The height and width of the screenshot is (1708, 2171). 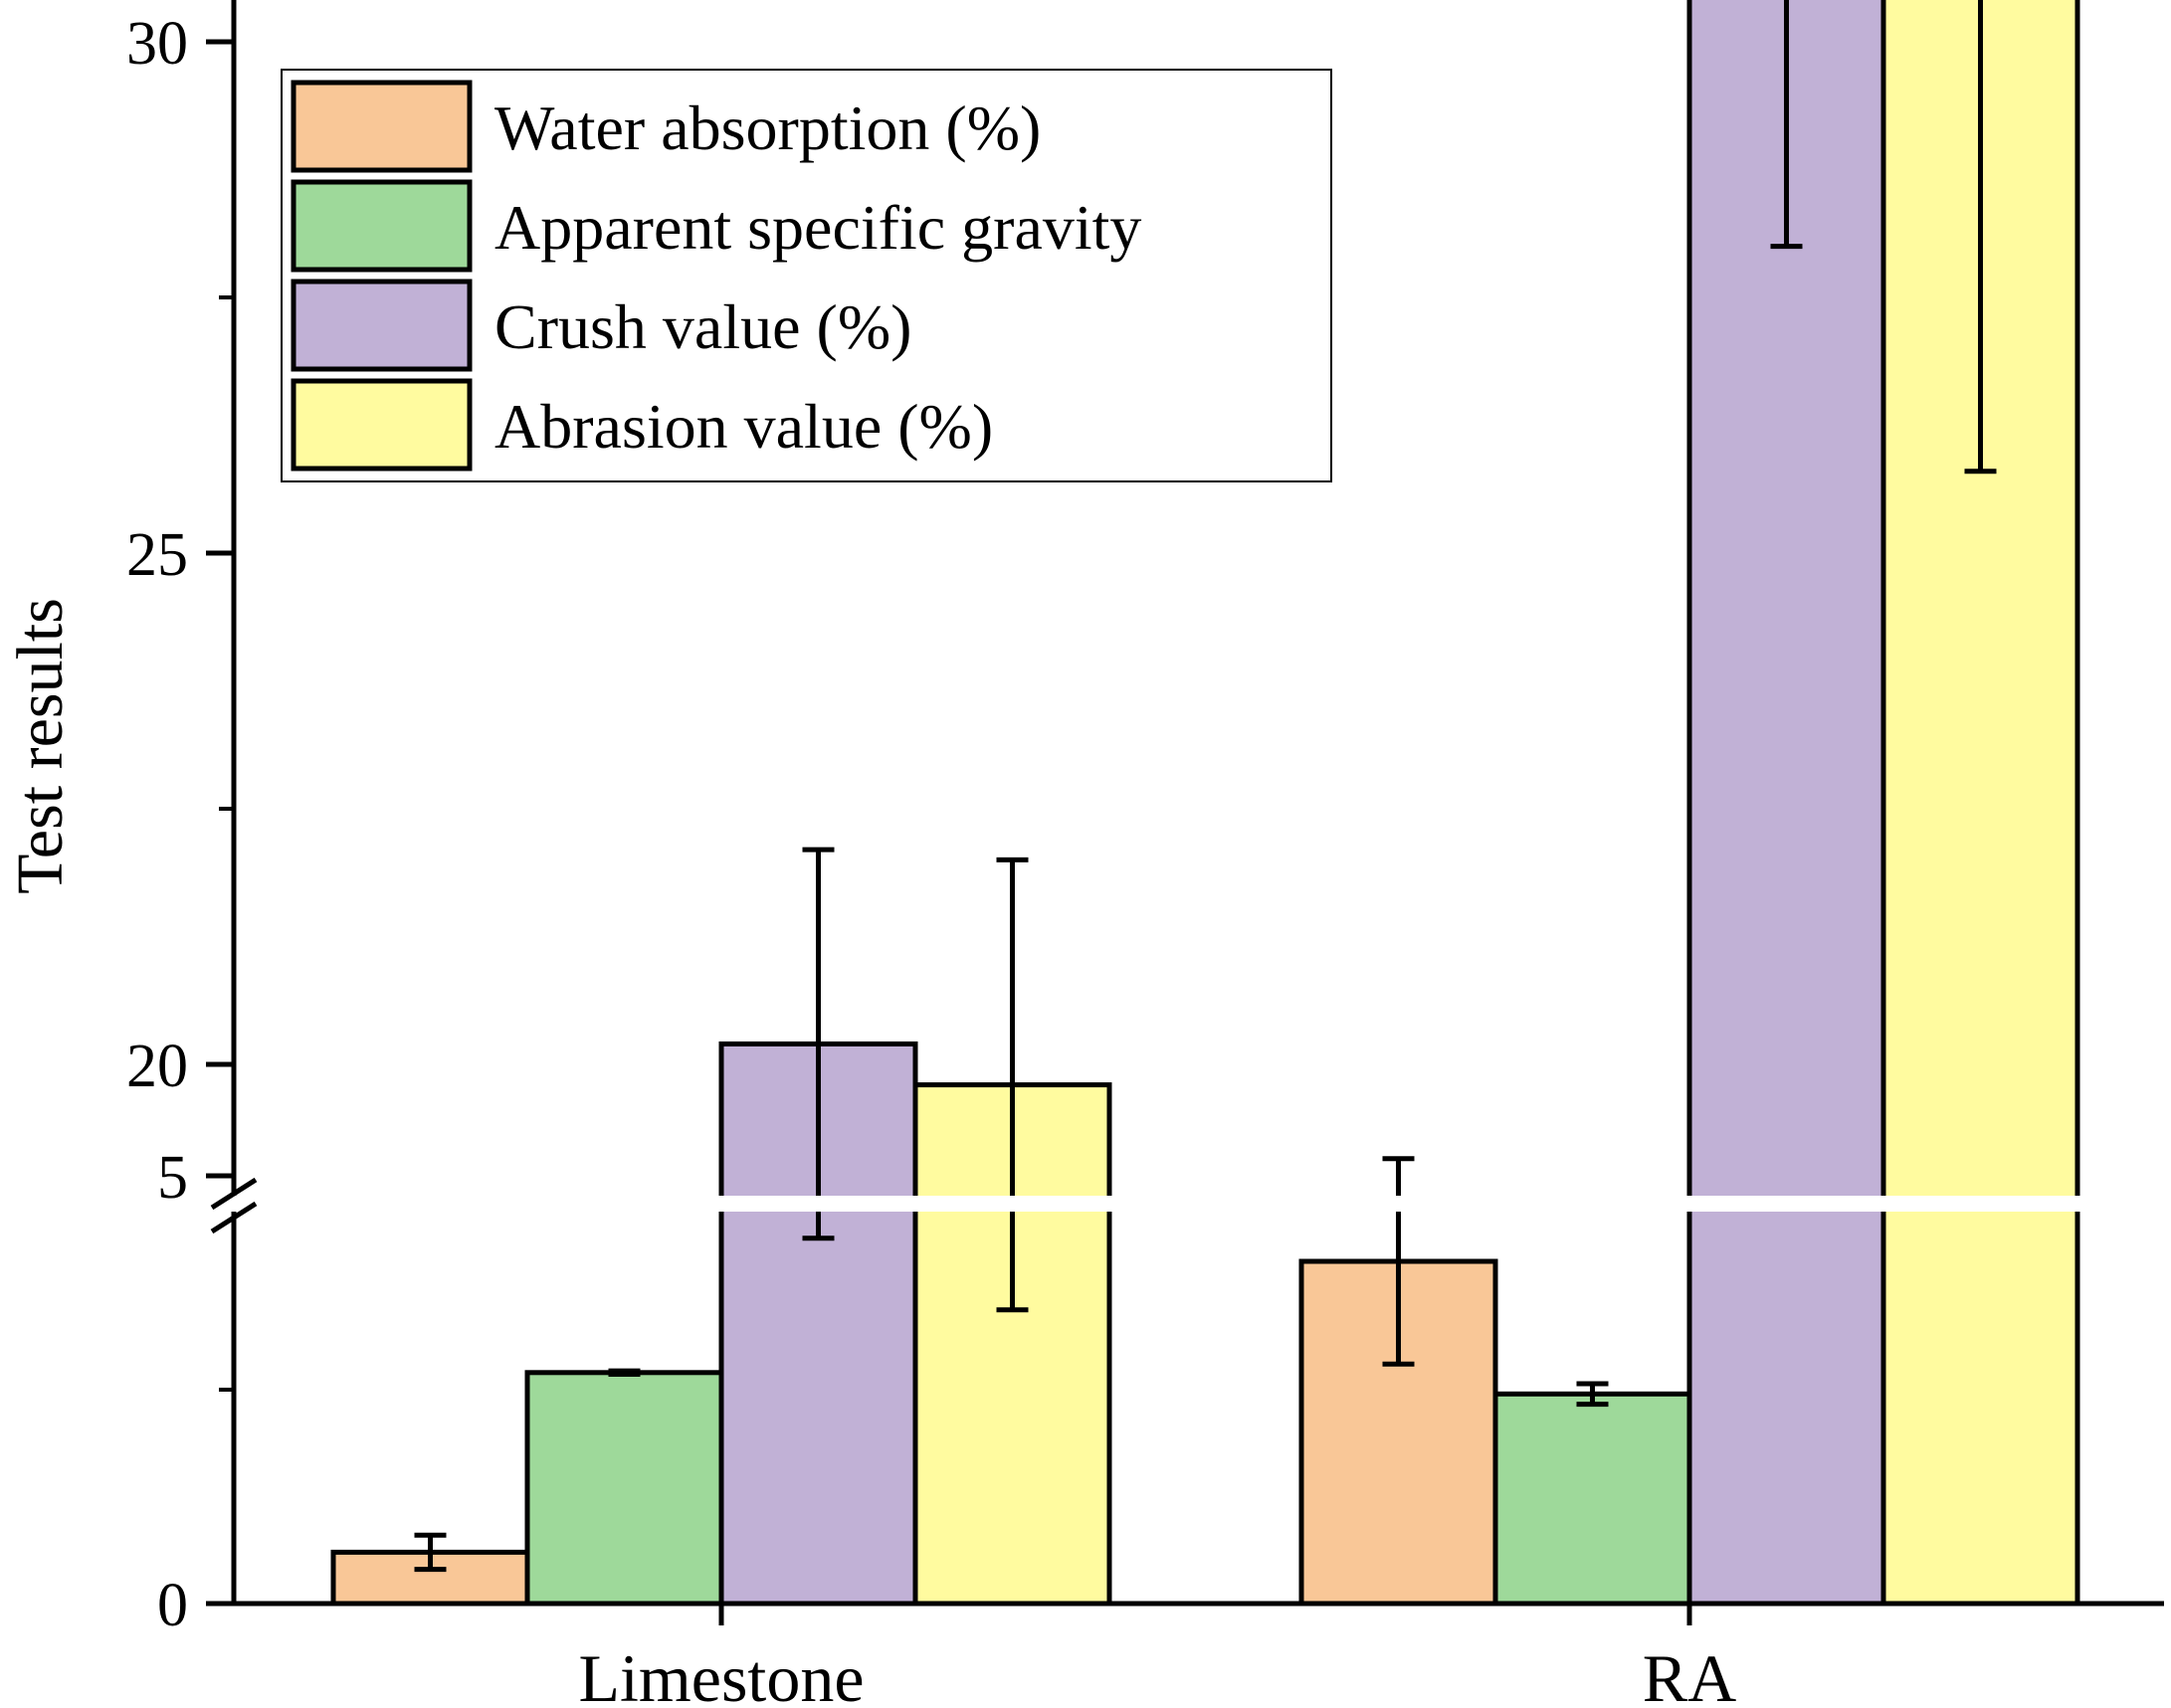 I want to click on bar-apparent-specific-gravity-ra, so click(x=1592, y=1499).